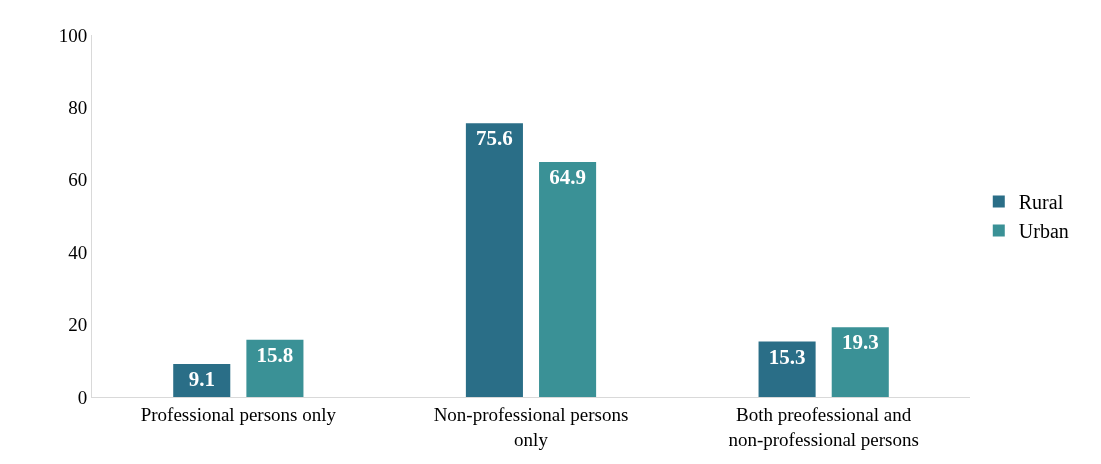  What do you see at coordinates (531, 426) in the screenshot?
I see `x-tick-label: Non-professional persons only` at bounding box center [531, 426].